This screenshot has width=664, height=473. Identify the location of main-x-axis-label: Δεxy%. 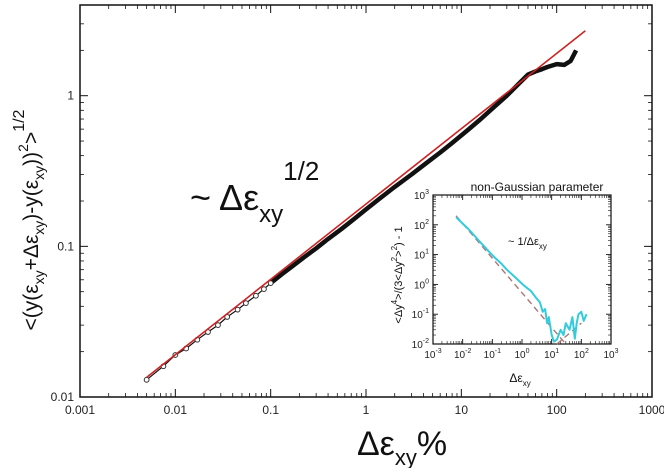
(402, 446).